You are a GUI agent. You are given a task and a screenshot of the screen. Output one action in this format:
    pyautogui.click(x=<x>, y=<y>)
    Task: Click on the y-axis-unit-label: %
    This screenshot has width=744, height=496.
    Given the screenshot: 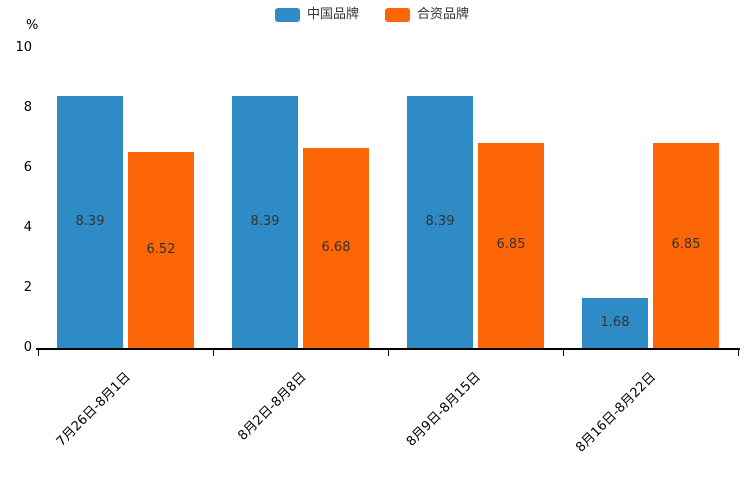 What is the action you would take?
    pyautogui.click(x=32, y=25)
    